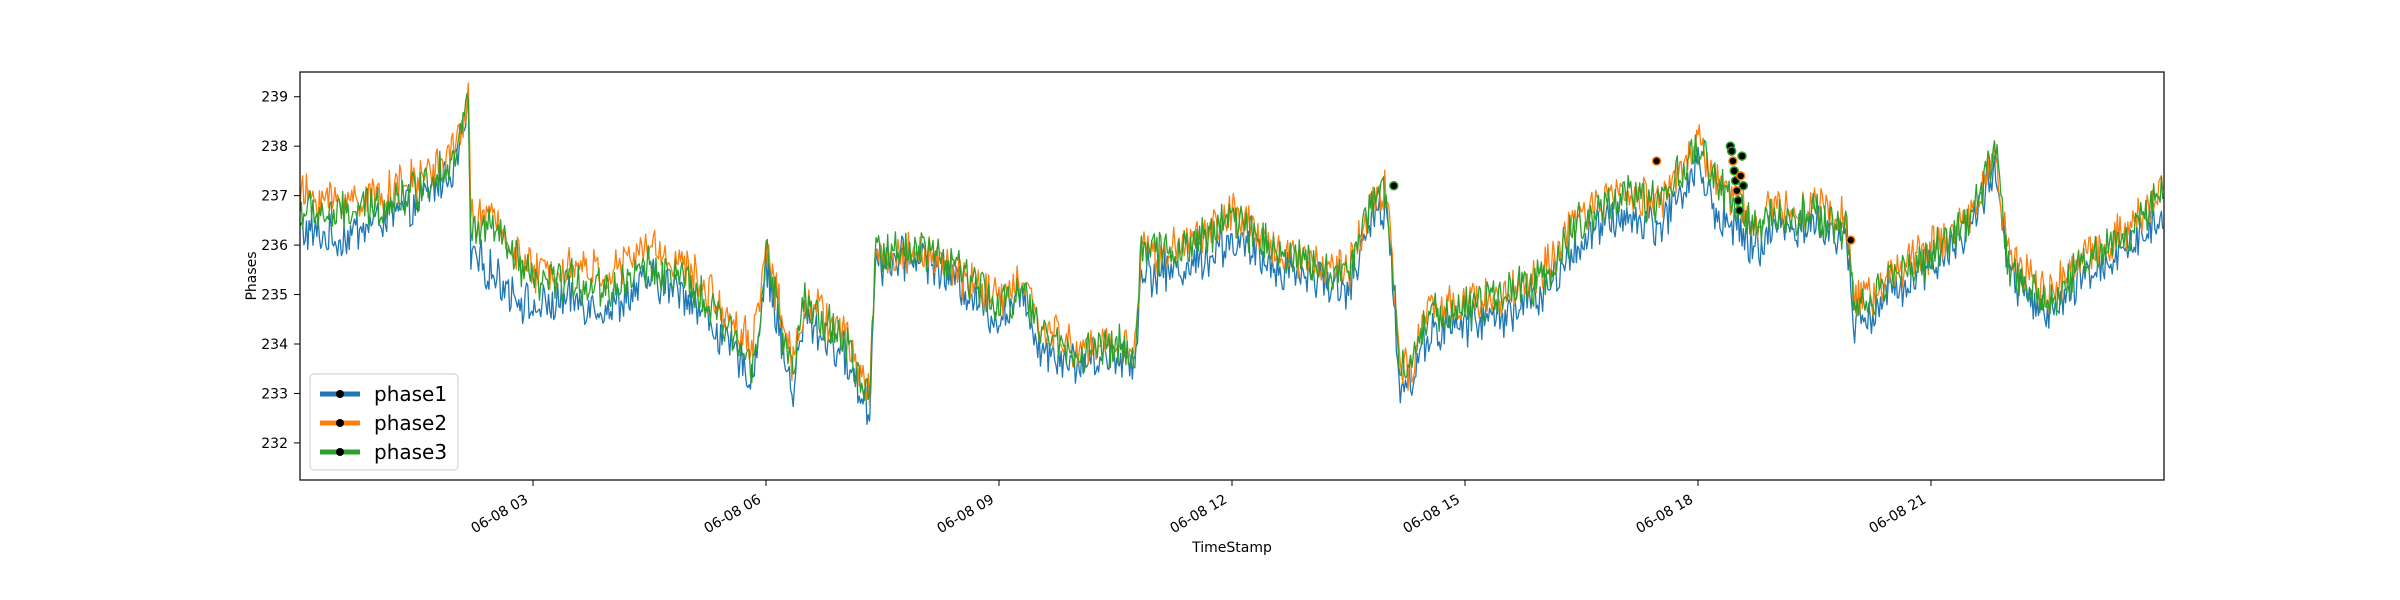 The width and height of the screenshot is (2400, 600). I want to click on y-tick-label: 234, so click(274, 345).